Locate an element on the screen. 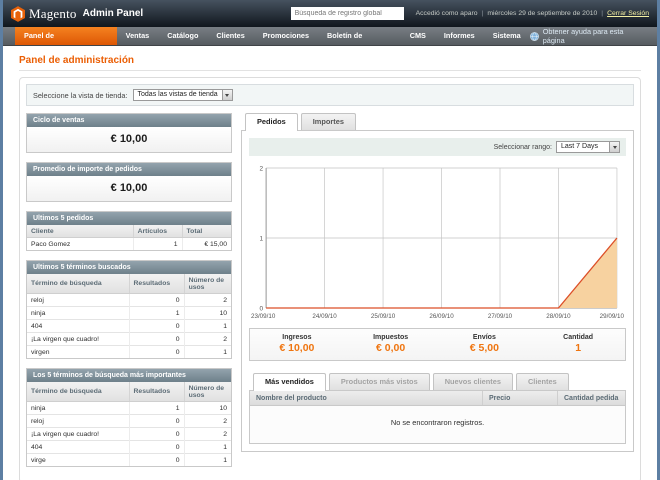 The image size is (660, 480). range-select: Last 7 Days is located at coordinates (588, 147).